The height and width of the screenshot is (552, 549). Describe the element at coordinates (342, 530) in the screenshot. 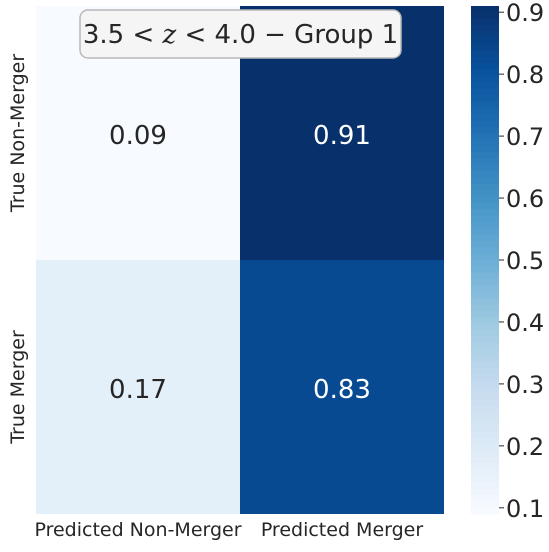

I see `x-tick-label-1: Predicted Merger` at that location.